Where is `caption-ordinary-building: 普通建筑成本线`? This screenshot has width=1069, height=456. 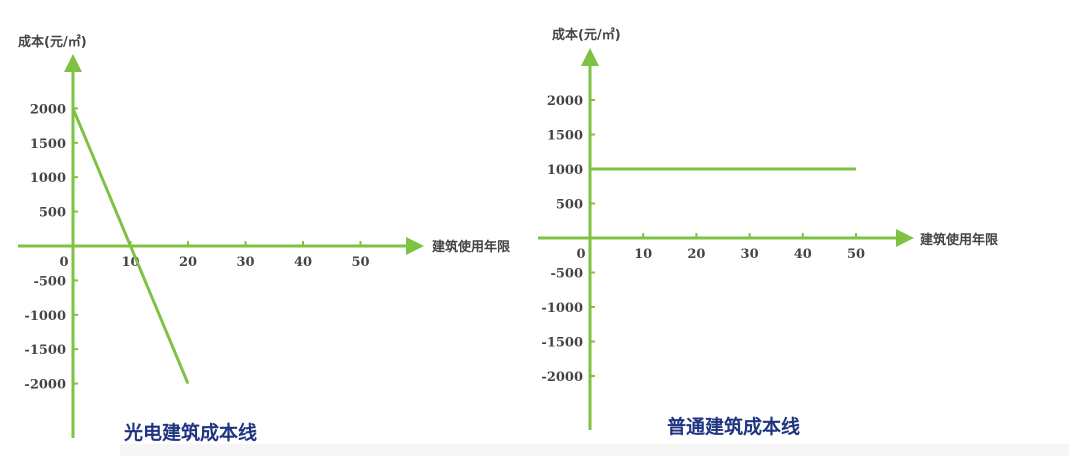 caption-ordinary-building: 普通建筑成本线 is located at coordinates (734, 427).